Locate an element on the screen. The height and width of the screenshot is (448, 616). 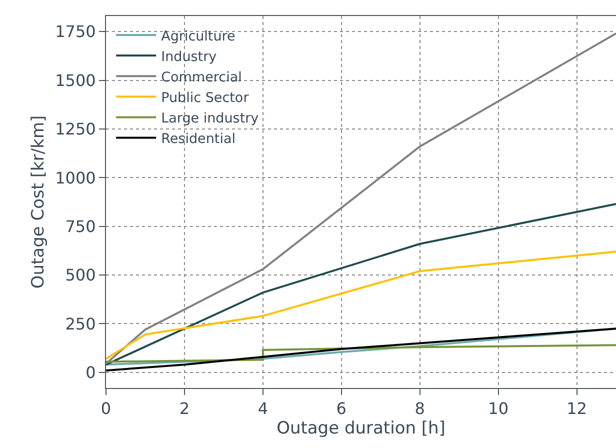
x-tick-label: 6 is located at coordinates (341, 408).